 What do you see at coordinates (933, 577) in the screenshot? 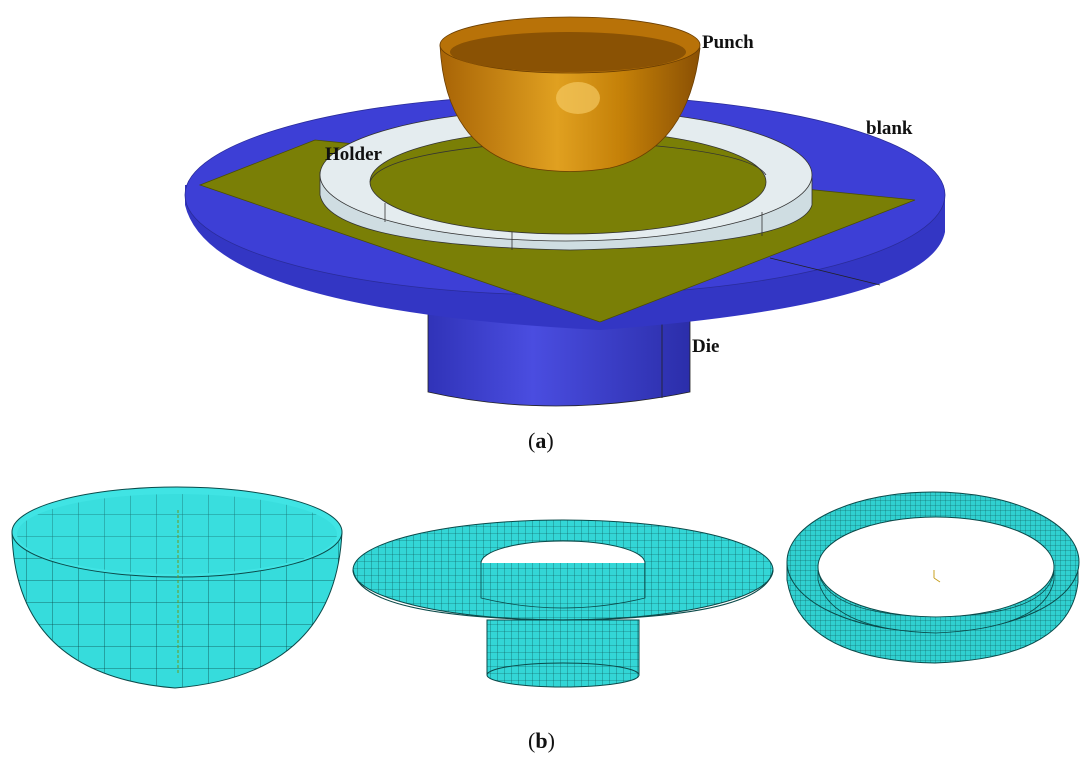
I see `mesh-holder` at bounding box center [933, 577].